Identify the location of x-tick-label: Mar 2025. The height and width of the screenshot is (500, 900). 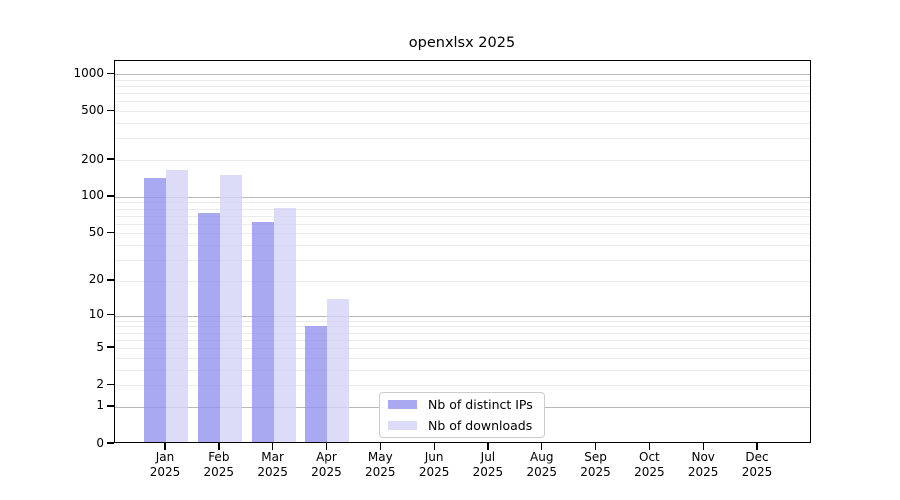
(273, 465).